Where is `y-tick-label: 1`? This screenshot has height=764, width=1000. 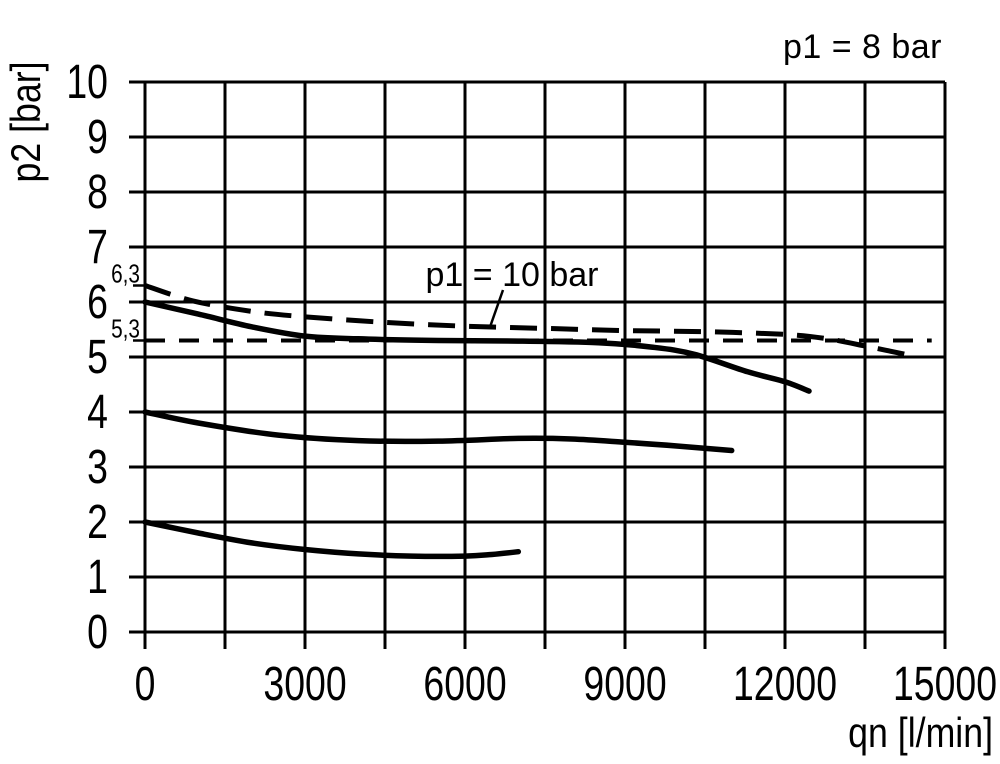
y-tick-label: 1 is located at coordinates (97, 578).